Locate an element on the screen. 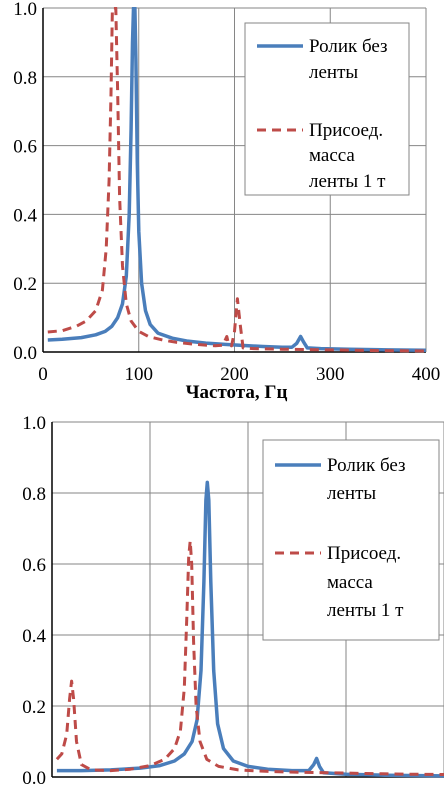 This screenshot has width=444, height=785. x-tick-label: 200 is located at coordinates (234, 374).